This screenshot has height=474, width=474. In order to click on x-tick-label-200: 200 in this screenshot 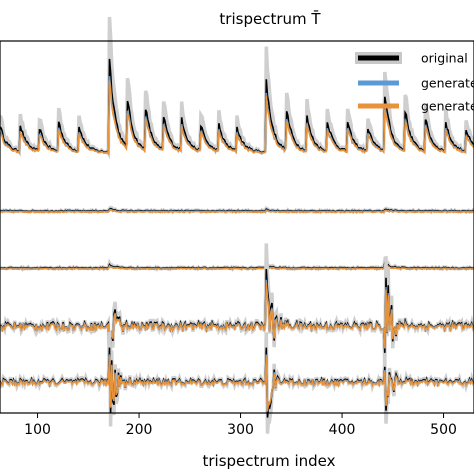, I will do `click(139, 430)`.